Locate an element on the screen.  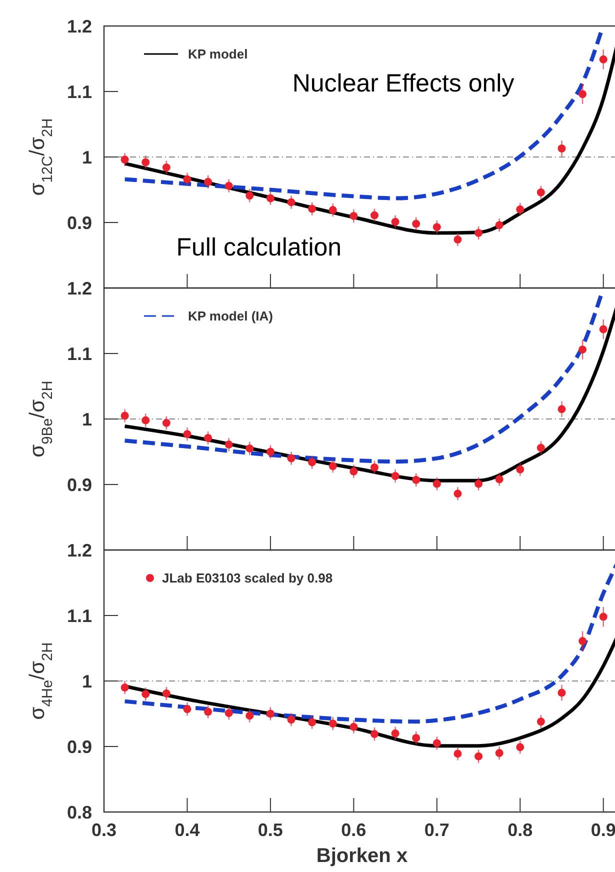
x-tick-label: 0.4 is located at coordinates (187, 830).